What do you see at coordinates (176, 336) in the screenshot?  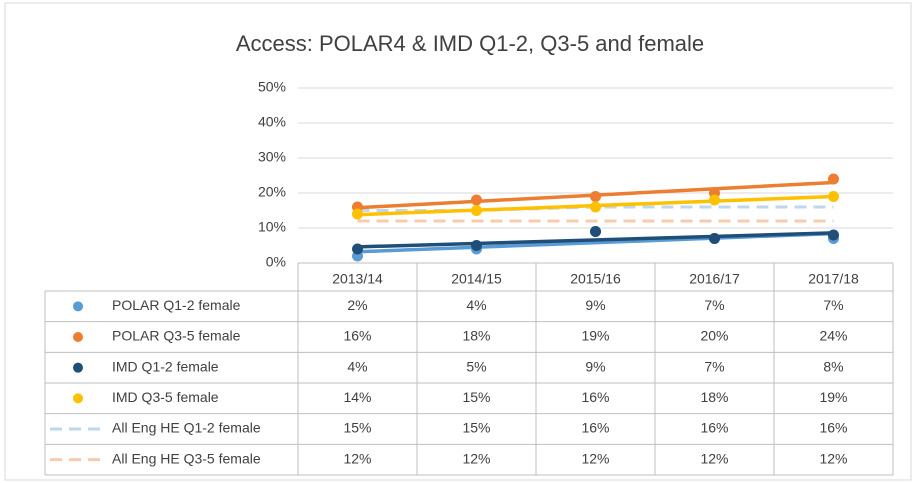 I see `legend-label: POLAR Q3-5 female` at bounding box center [176, 336].